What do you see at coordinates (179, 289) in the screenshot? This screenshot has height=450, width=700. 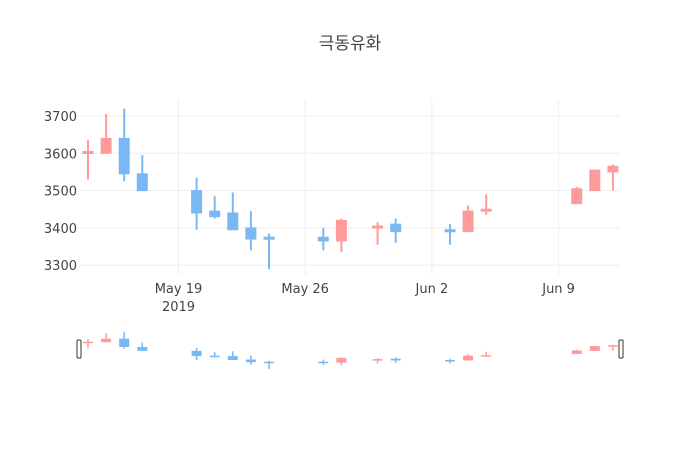 I see `x-tick-label: May 19` at bounding box center [179, 289].